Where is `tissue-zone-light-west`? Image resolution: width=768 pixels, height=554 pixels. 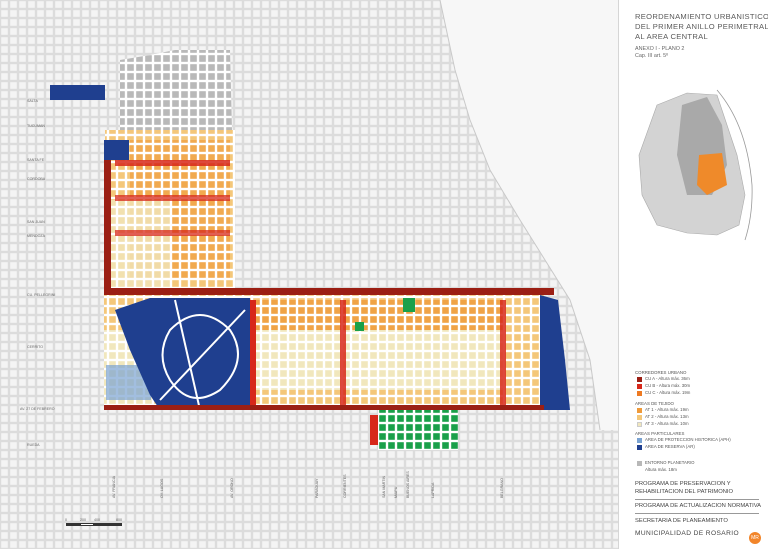 tissue-zone-light-west is located at coordinates (140, 245).